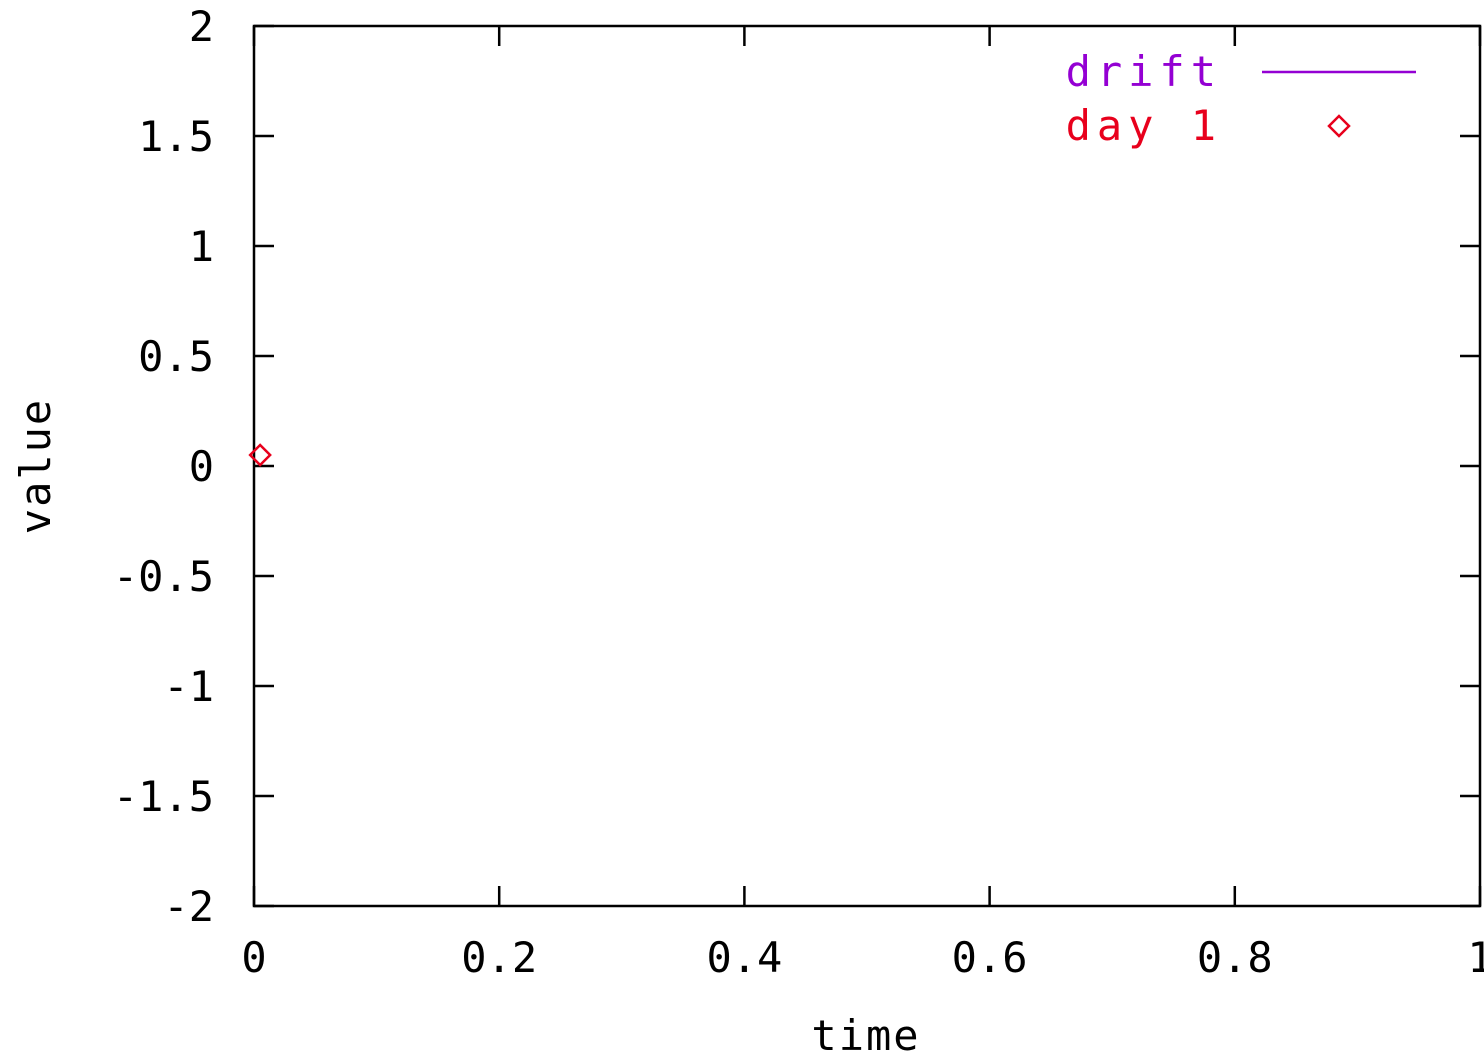  I want to click on y-tick-label: -0.5, so click(163, 576).